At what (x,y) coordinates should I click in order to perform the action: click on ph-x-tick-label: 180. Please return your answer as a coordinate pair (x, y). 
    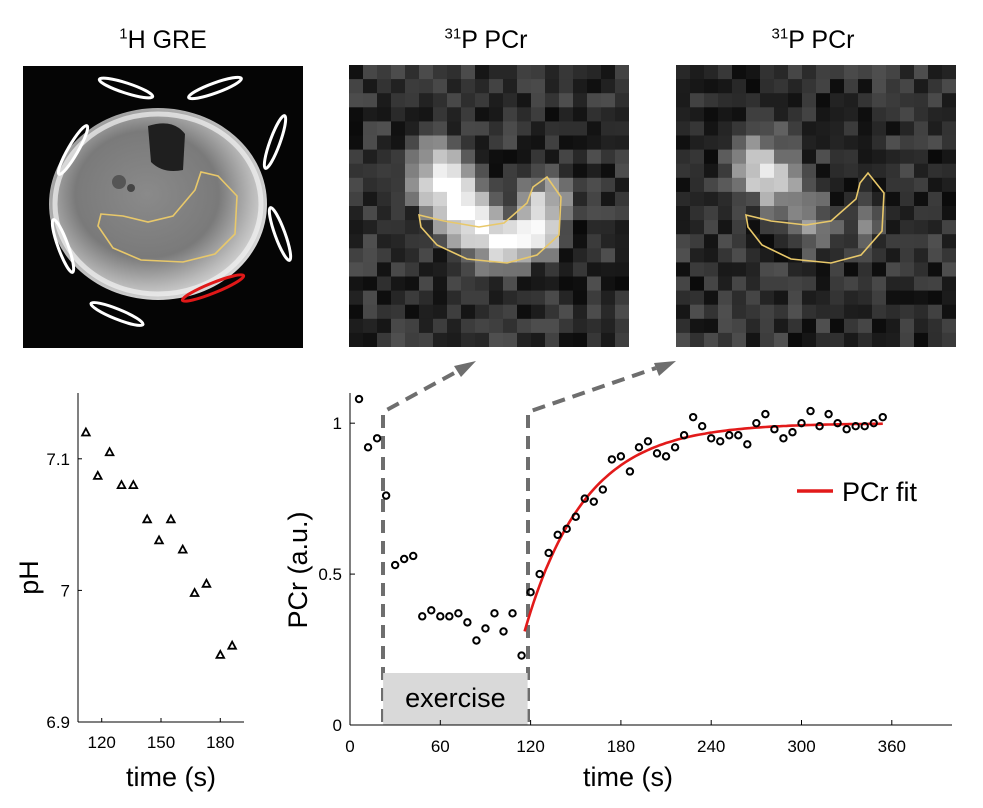
    Looking at the image, I should click on (220, 742).